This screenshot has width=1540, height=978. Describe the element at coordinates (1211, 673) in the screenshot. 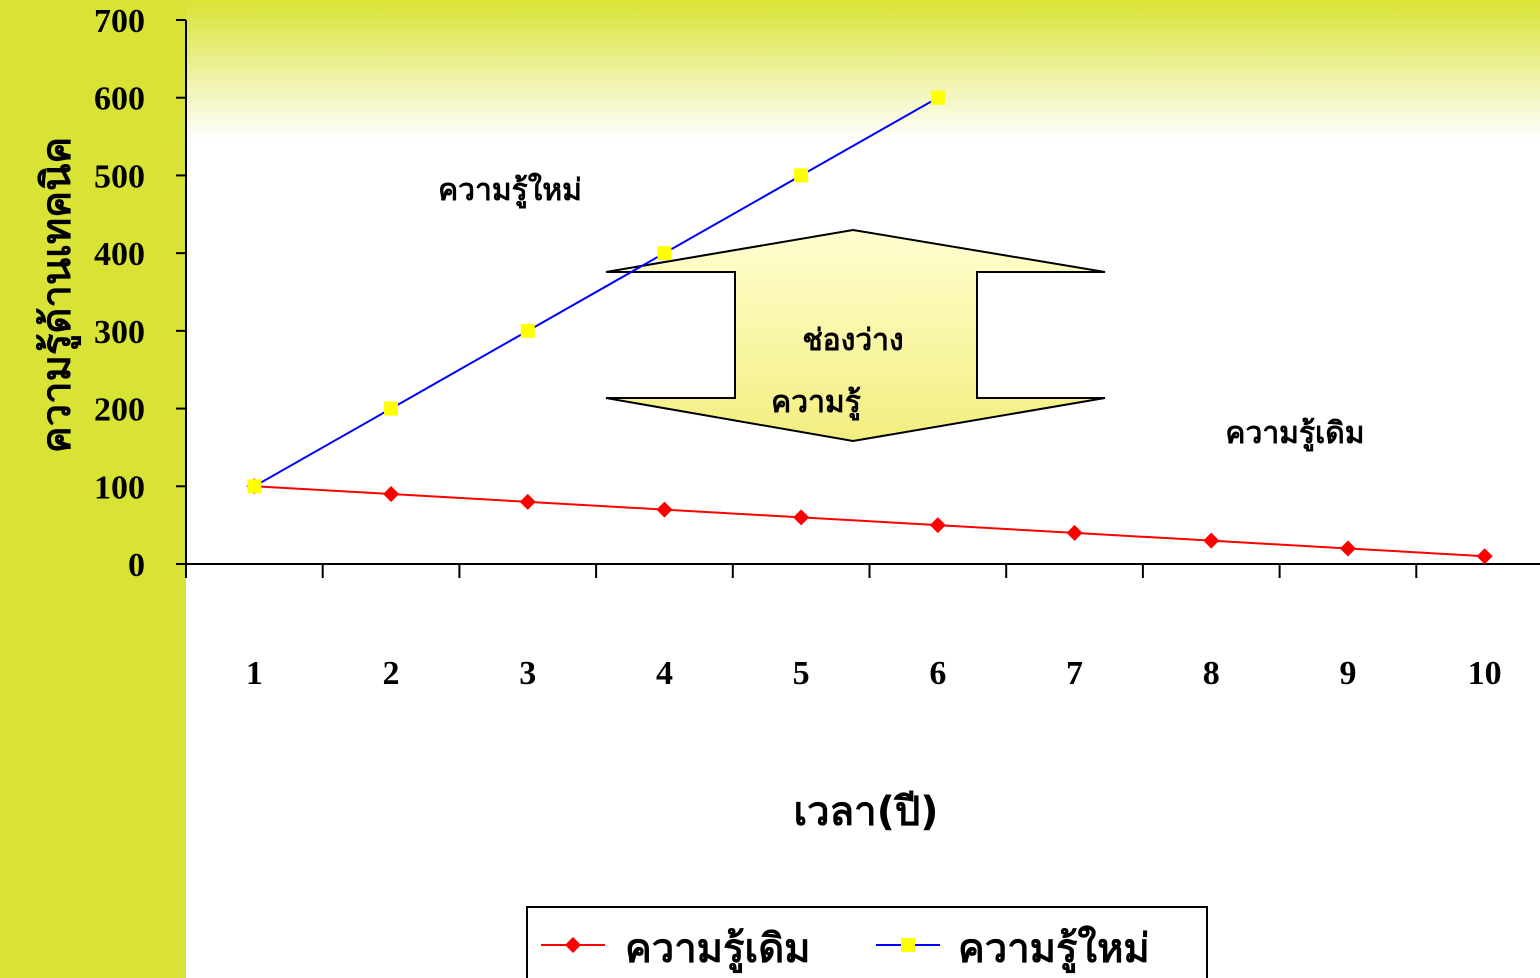

I see `x-tick-label: 8` at that location.